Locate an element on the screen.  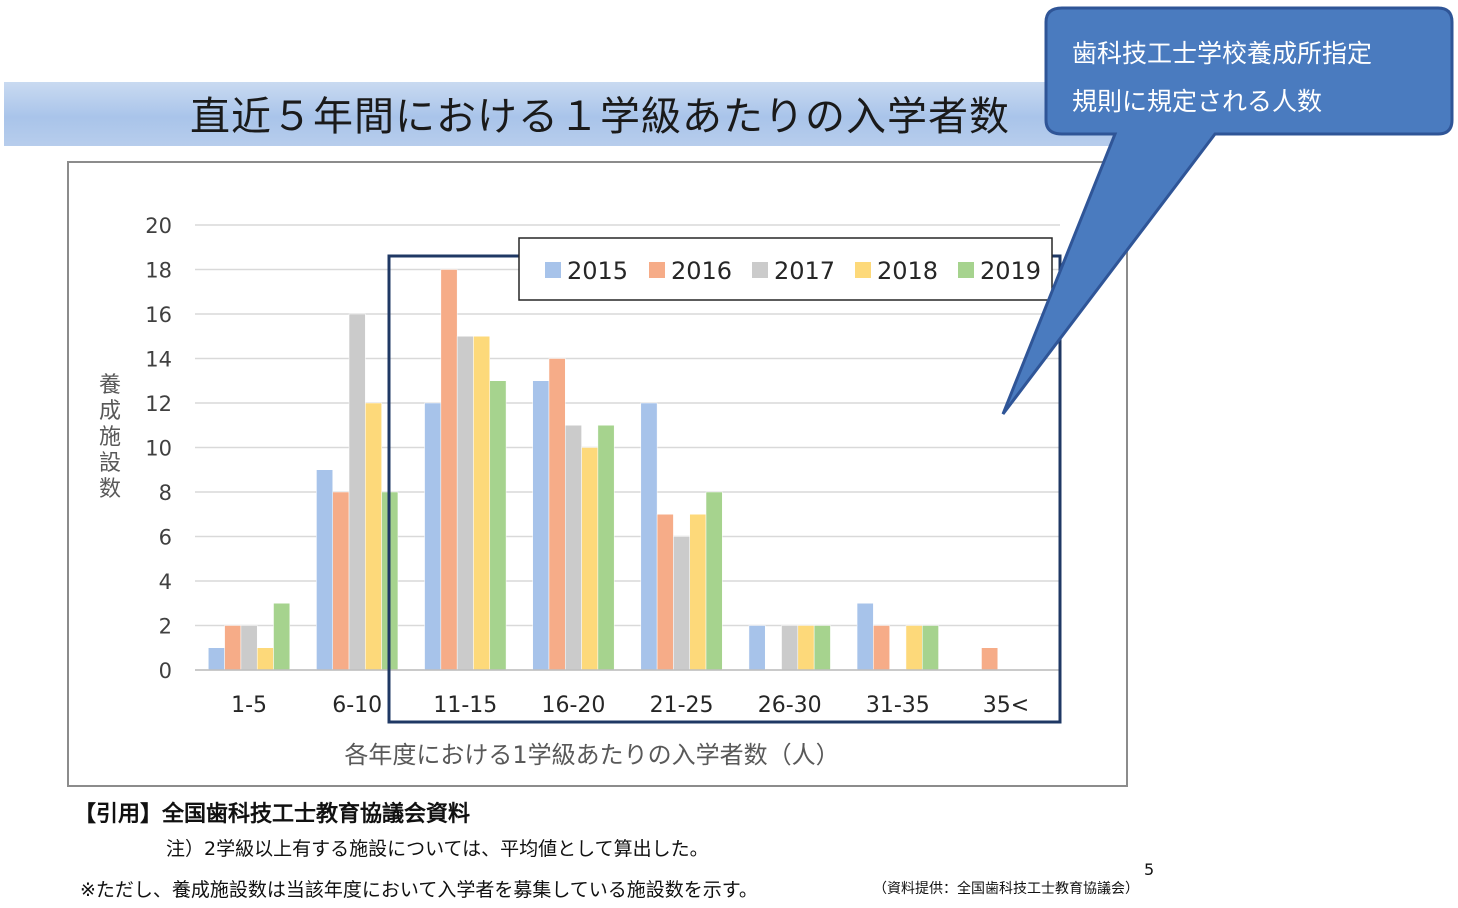
legend-swatch-2016 is located at coordinates (657, 270).